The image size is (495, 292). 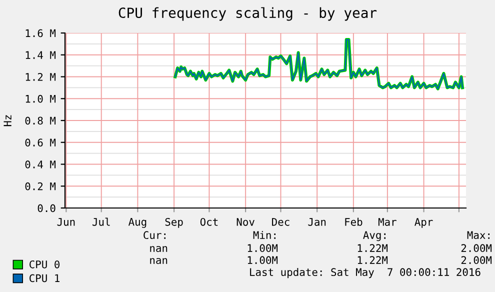 What do you see at coordinates (40, 164) in the screenshot?
I see `y-tick-label: 0.4 M` at bounding box center [40, 164].